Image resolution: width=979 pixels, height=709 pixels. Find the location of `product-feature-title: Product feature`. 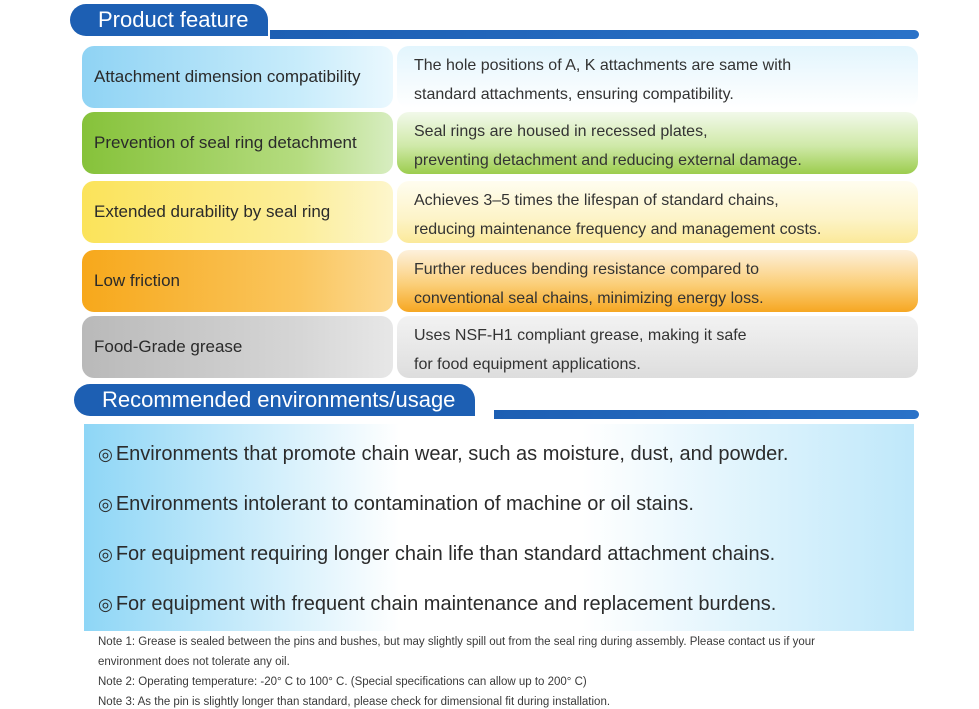

product-feature-title: Product feature is located at coordinates (169, 20).